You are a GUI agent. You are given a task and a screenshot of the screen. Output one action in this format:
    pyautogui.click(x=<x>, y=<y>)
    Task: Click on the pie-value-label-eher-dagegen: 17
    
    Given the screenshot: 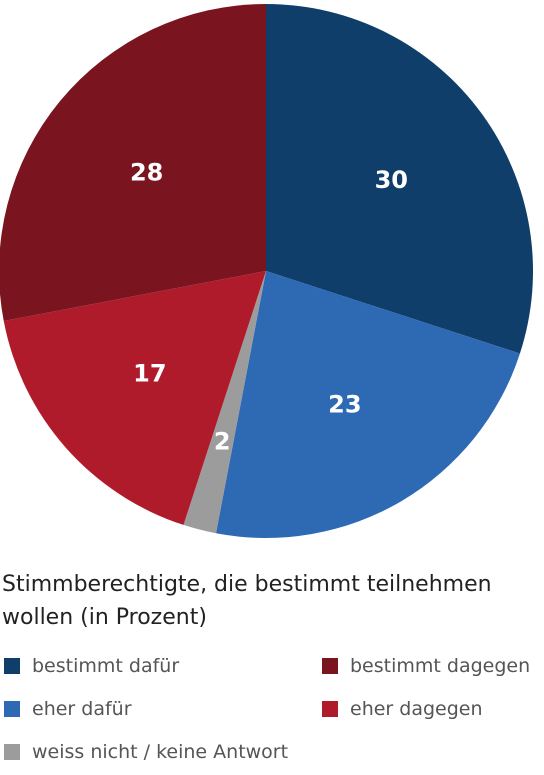 What is the action you would take?
    pyautogui.click(x=149, y=373)
    